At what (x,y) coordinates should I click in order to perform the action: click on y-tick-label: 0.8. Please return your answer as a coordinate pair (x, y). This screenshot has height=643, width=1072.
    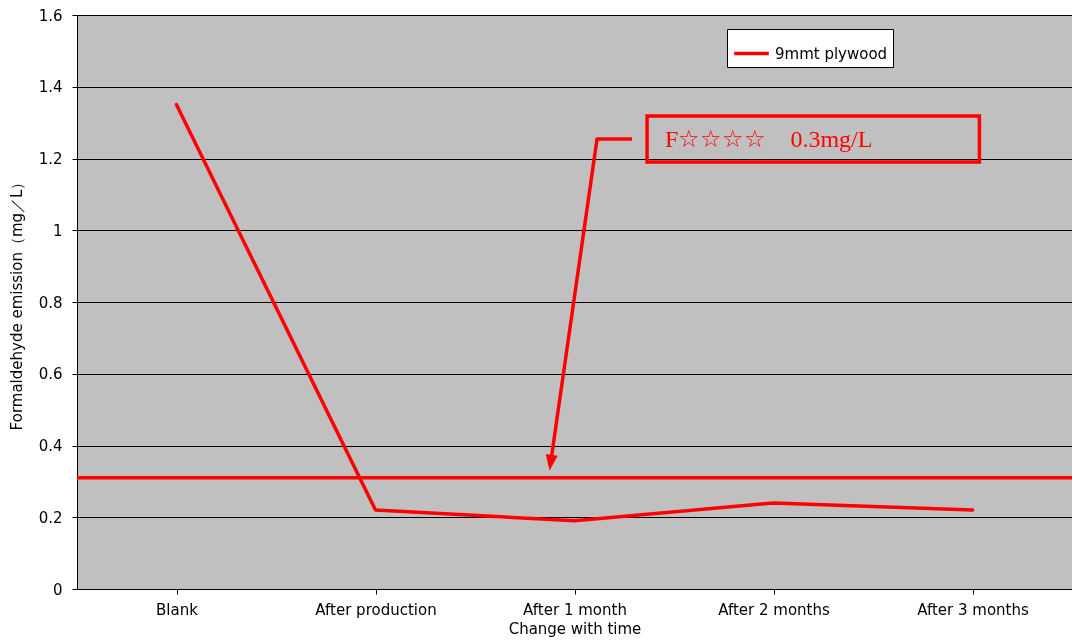
    Looking at the image, I should click on (50, 302).